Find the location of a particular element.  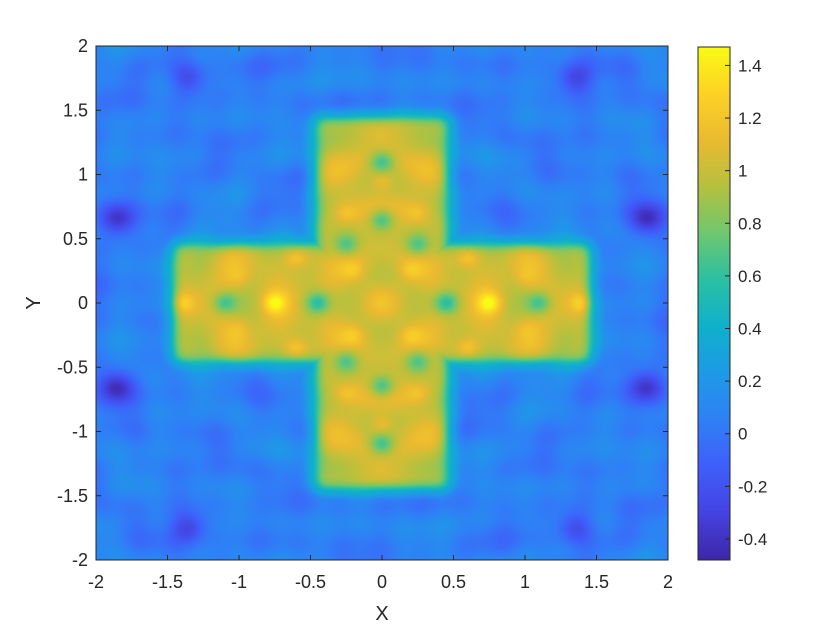

colorbar-tick-label: 0.2 is located at coordinates (750, 381).